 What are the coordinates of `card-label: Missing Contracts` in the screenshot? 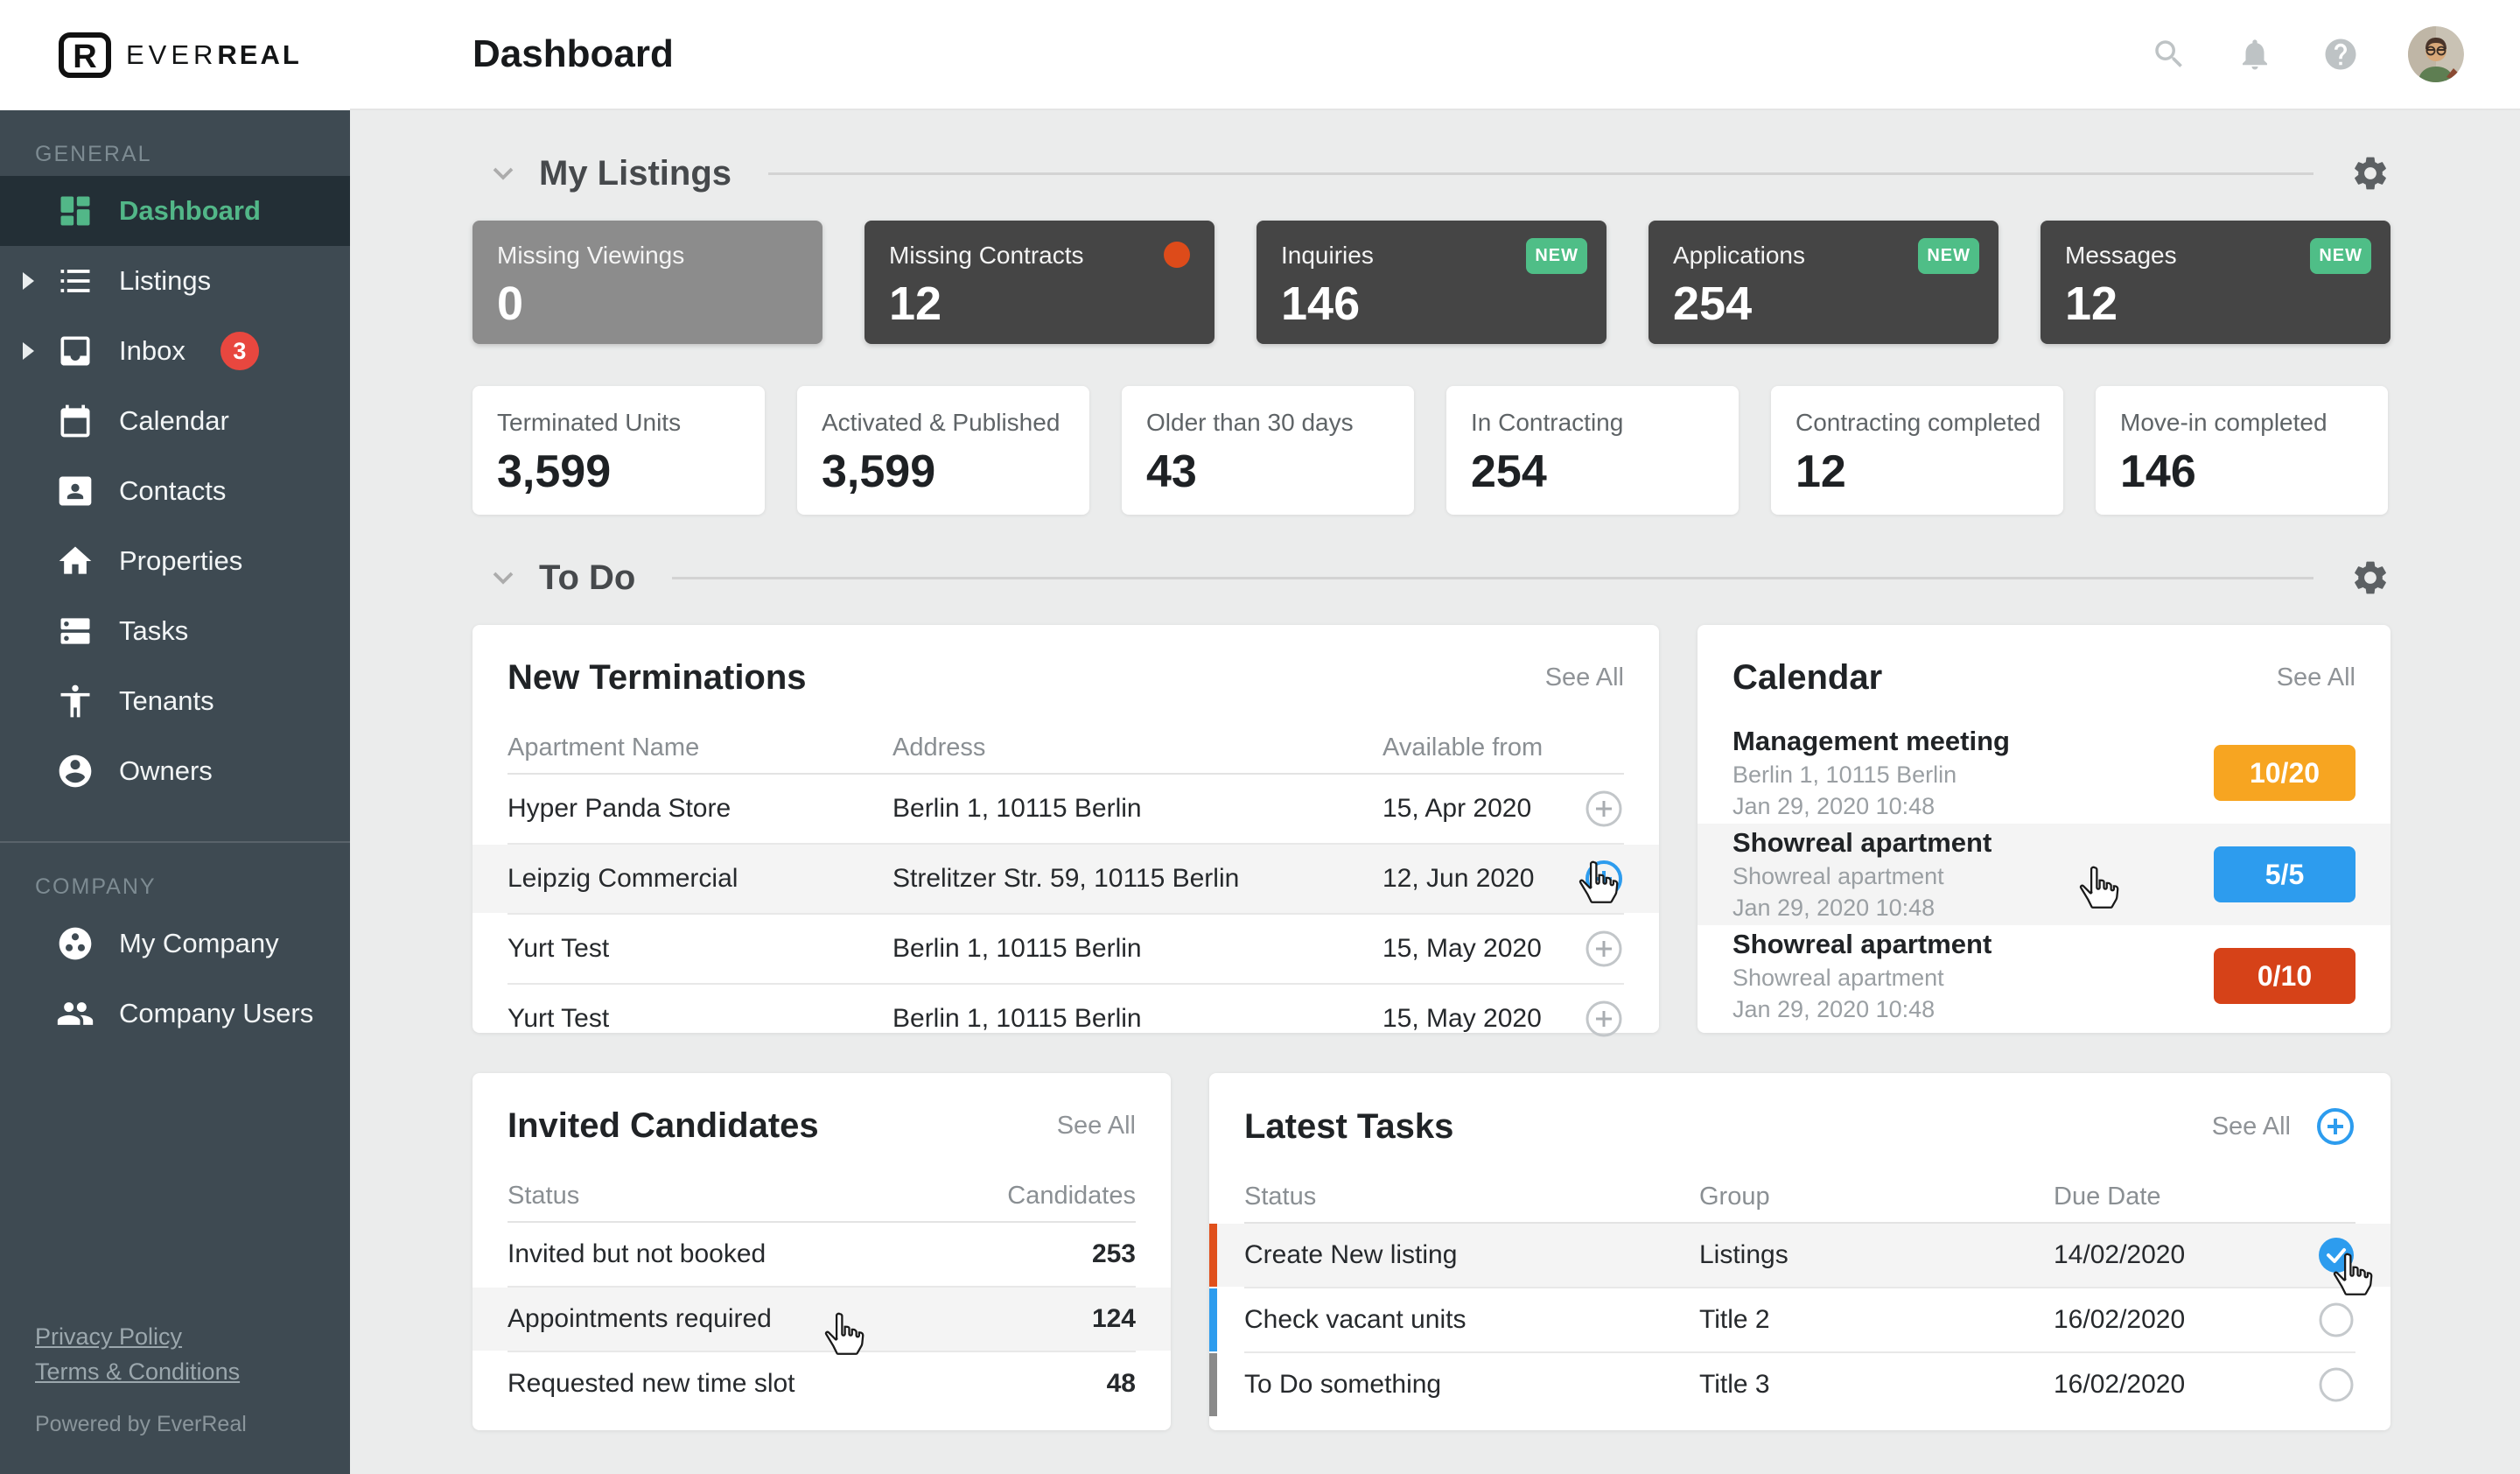 It's located at (986, 255).